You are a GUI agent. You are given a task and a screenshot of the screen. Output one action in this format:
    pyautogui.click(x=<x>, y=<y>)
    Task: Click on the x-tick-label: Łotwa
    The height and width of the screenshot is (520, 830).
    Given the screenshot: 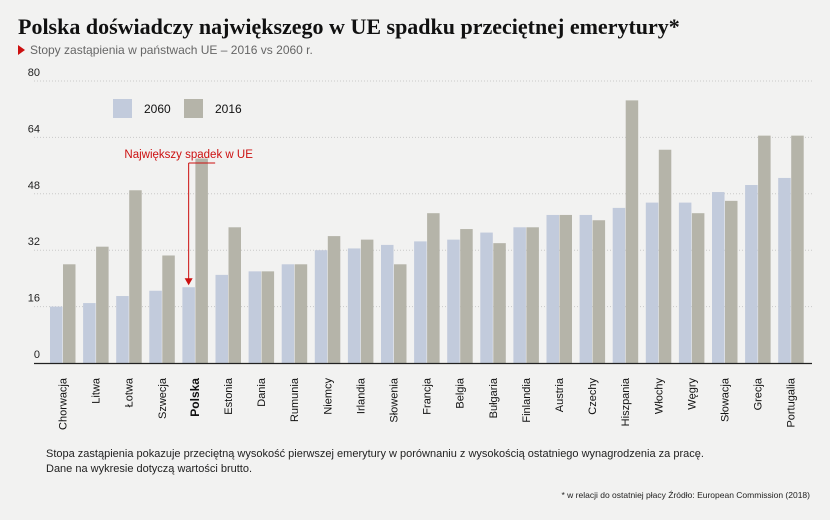 What is the action you would take?
    pyautogui.click(x=130, y=392)
    